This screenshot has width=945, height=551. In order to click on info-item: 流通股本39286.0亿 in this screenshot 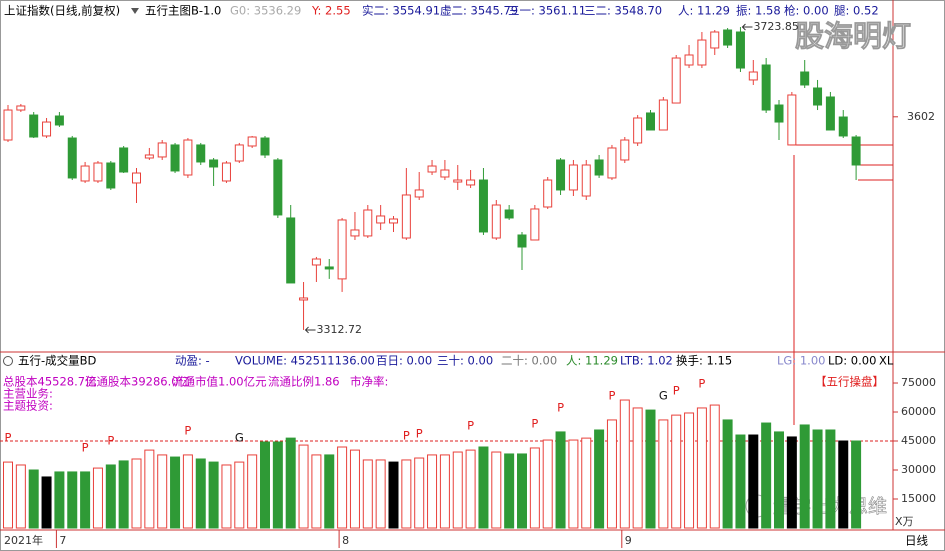, I will do `click(137, 382)`.